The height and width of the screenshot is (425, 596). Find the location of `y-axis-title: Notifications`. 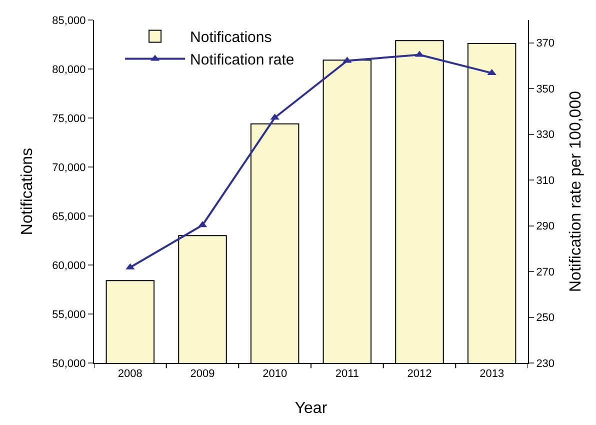

y-axis-title: Notifications is located at coordinates (27, 192).